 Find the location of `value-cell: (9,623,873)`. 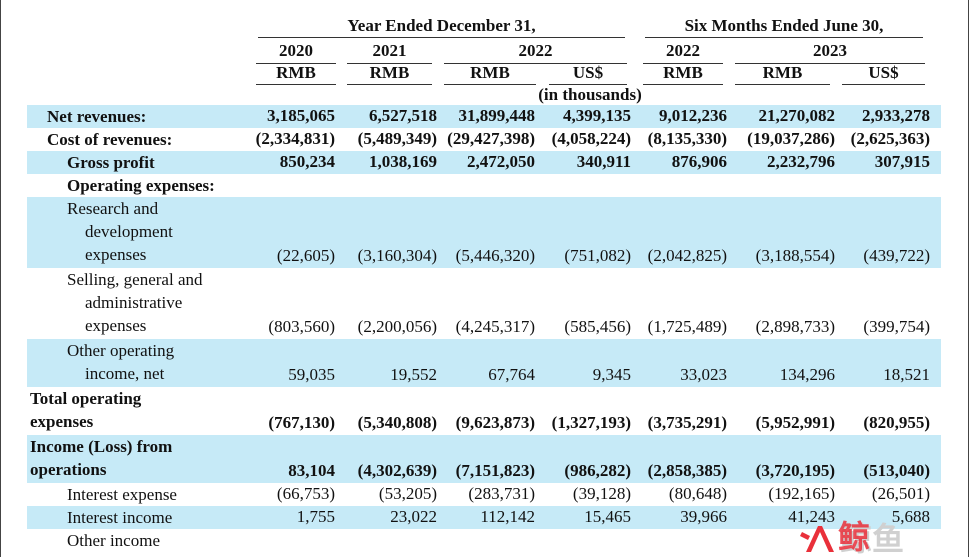

value-cell: (9,623,873) is located at coordinates (495, 422).